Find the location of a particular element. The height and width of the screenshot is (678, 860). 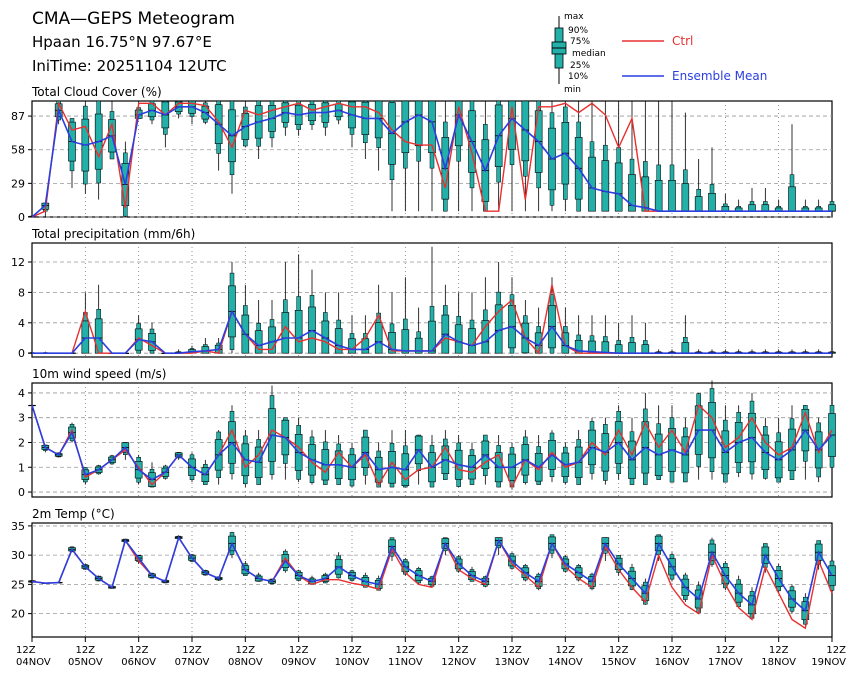

legend-label-min: min is located at coordinates (572, 90).